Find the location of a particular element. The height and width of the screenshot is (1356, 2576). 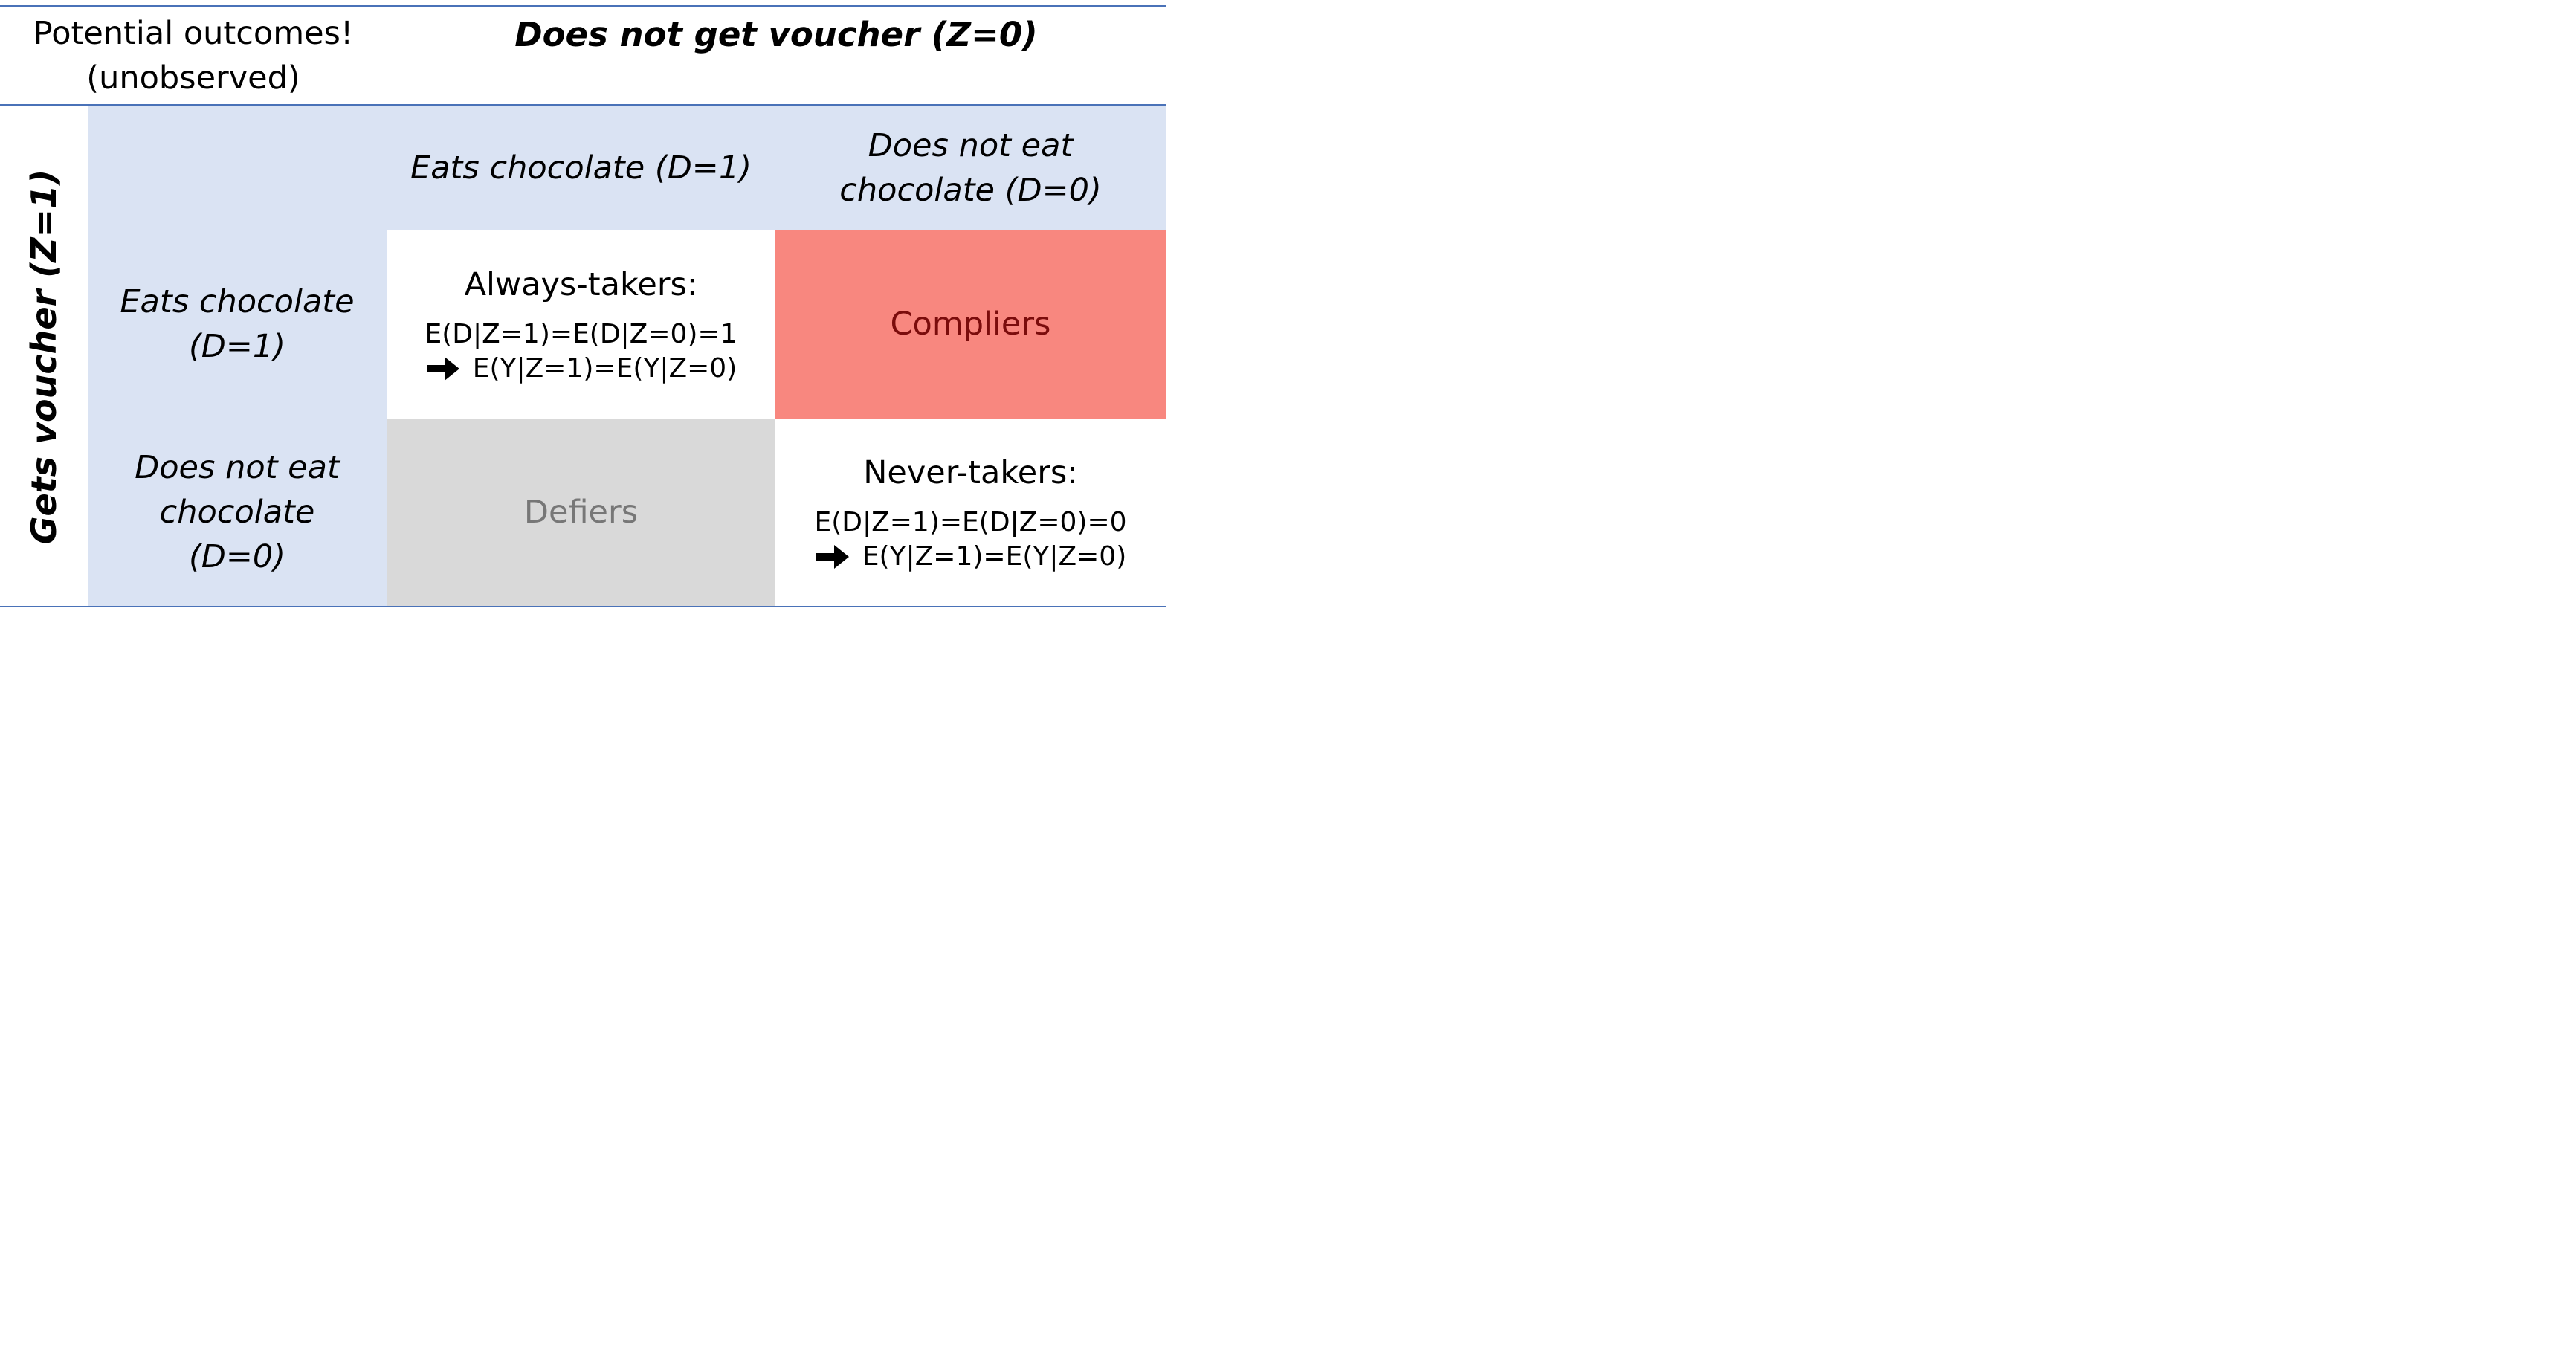

always-takers-eq2-row: E(Y|Z=1)=E(Y|Z=0) is located at coordinates (581, 369).